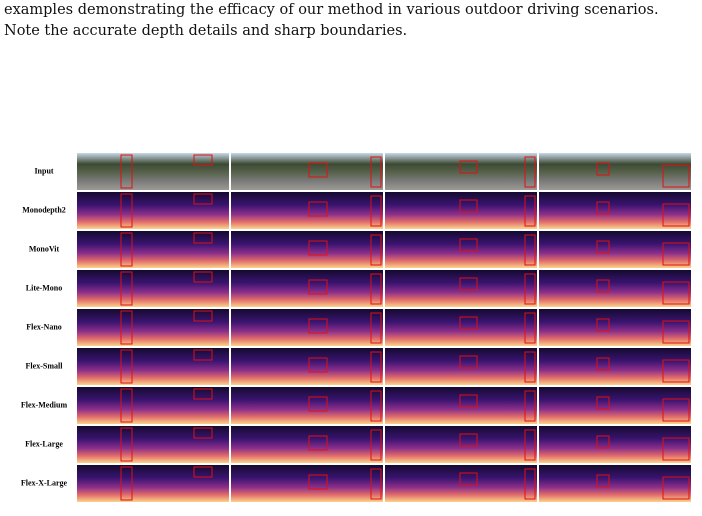 The height and width of the screenshot is (516, 702). What do you see at coordinates (44, 248) in the screenshot?
I see `row-label: MonoVit` at bounding box center [44, 248].